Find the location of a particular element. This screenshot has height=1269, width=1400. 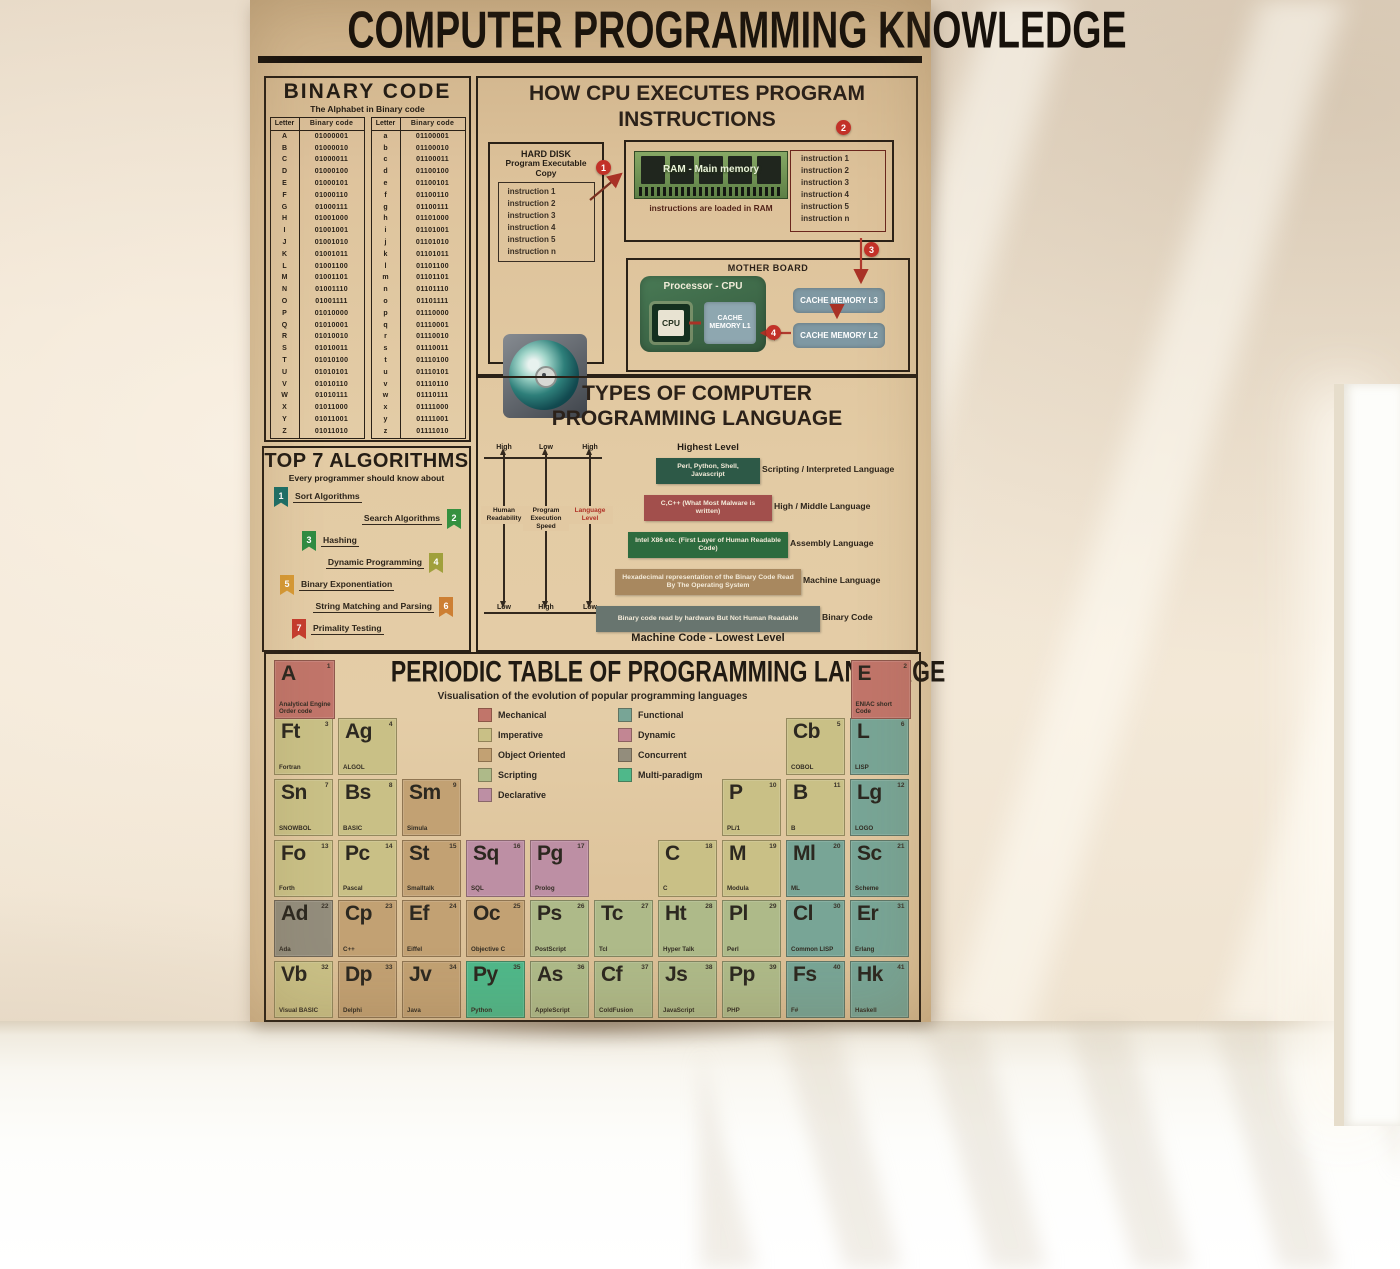

element-name: F# is located at coordinates (795, 1011).